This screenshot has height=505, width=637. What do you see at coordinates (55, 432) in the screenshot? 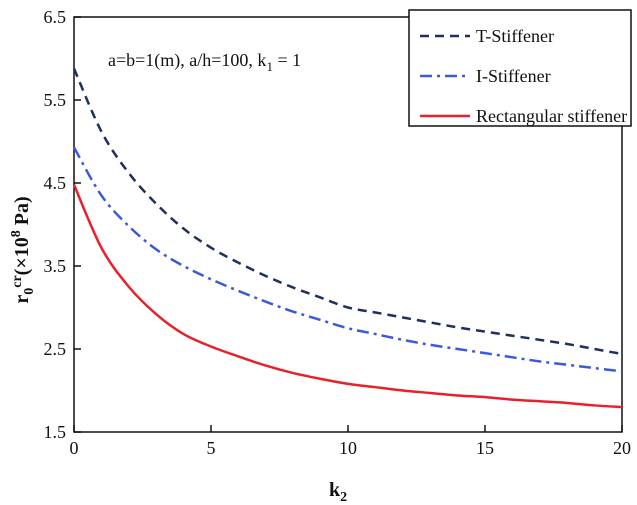
I see `y-tick-label: 1.5` at bounding box center [55, 432].